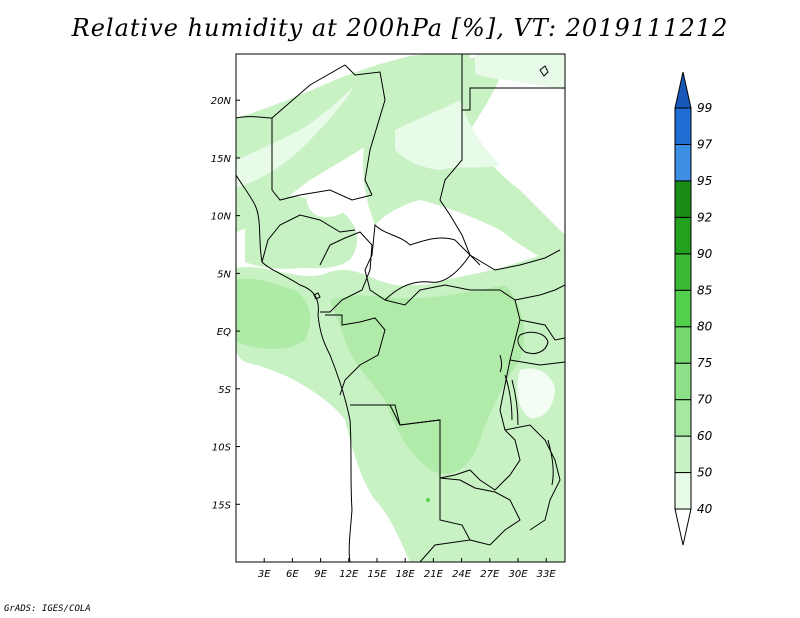 Image resolution: width=800 pixels, height=618 pixels. I want to click on border-gabon-congo, so click(355, 355).